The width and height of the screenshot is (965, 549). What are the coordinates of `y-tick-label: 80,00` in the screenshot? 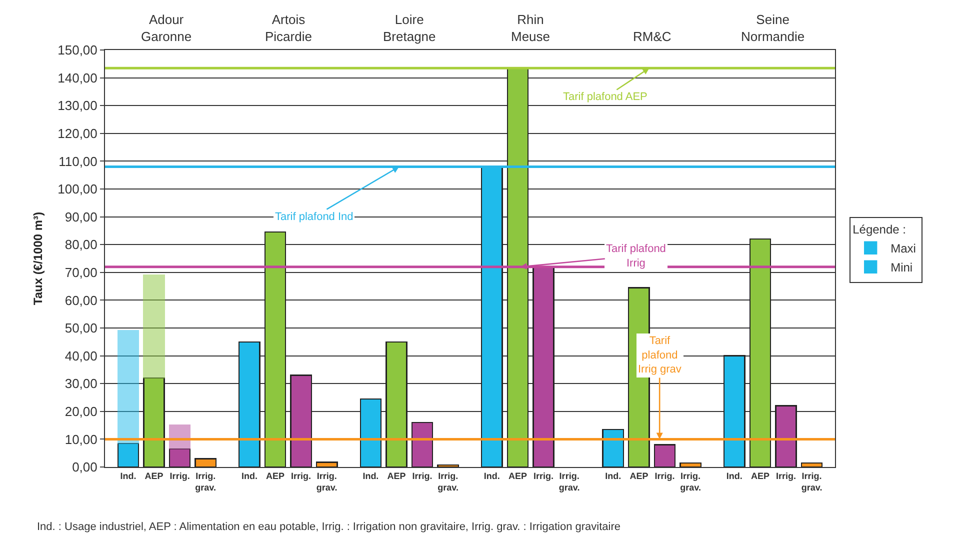 It's located at (81, 244).